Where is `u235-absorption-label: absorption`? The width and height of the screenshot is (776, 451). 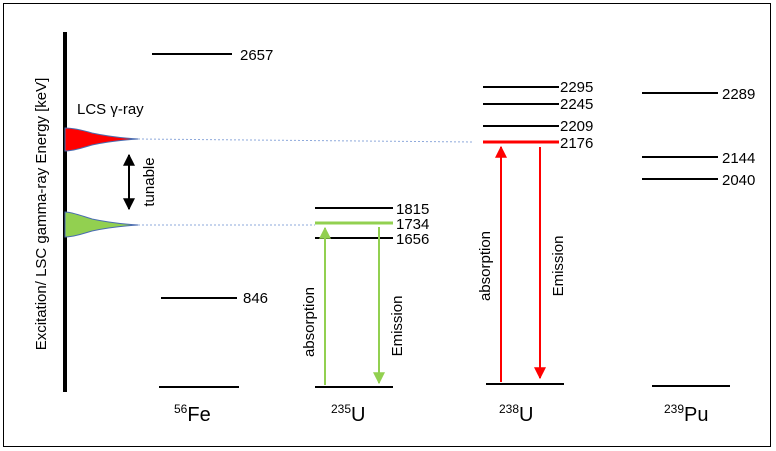
u235-absorption-label: absorption is located at coordinates (309, 322).